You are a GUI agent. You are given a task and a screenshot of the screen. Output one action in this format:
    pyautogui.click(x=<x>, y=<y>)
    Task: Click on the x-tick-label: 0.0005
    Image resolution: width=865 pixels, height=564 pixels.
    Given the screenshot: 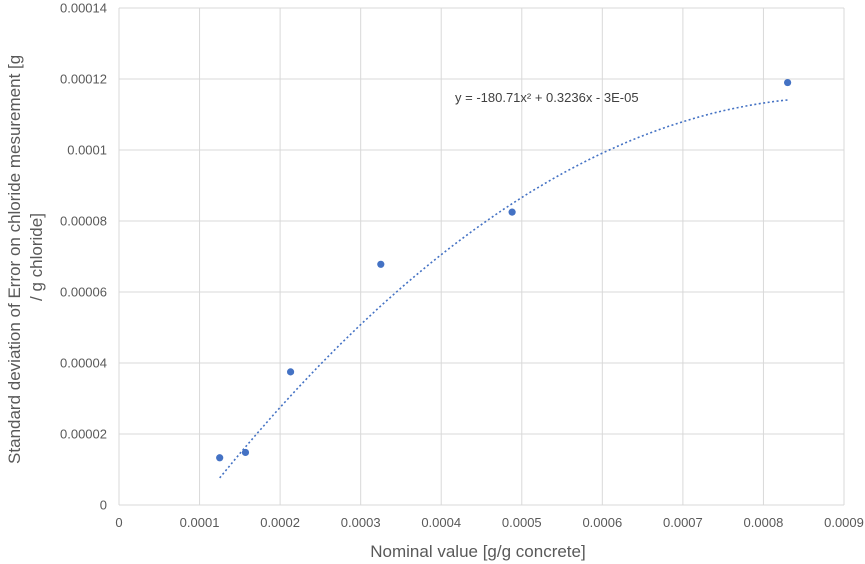 What is the action you would take?
    pyautogui.click(x=522, y=522)
    